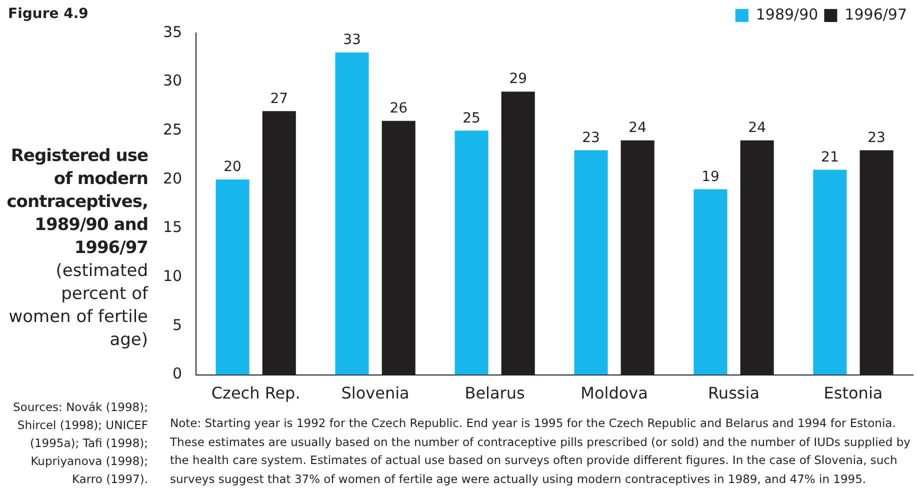 The height and width of the screenshot is (490, 917). I want to click on x-tick-label: Estonia, so click(853, 393).